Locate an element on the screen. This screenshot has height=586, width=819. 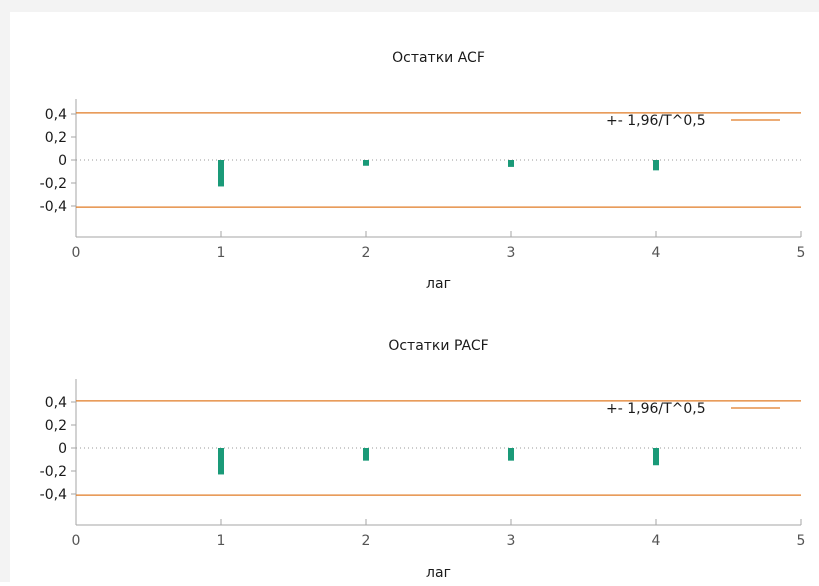
pacf-x-tick-label: 4 is located at coordinates (656, 541).